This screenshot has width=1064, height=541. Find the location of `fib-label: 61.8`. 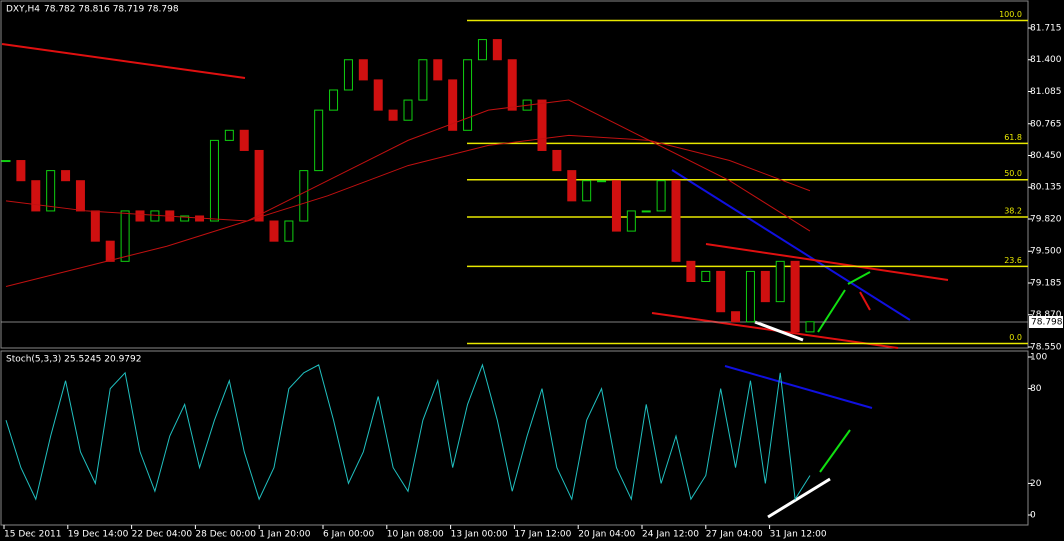

fib-label: 61.8 is located at coordinates (1013, 137).